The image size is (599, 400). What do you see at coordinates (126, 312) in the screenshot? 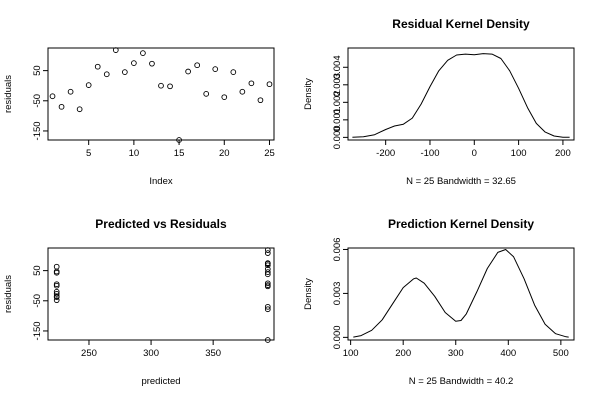
I see `axis-ticks: 250 300 350 -150 -50 50` at bounding box center [126, 312].